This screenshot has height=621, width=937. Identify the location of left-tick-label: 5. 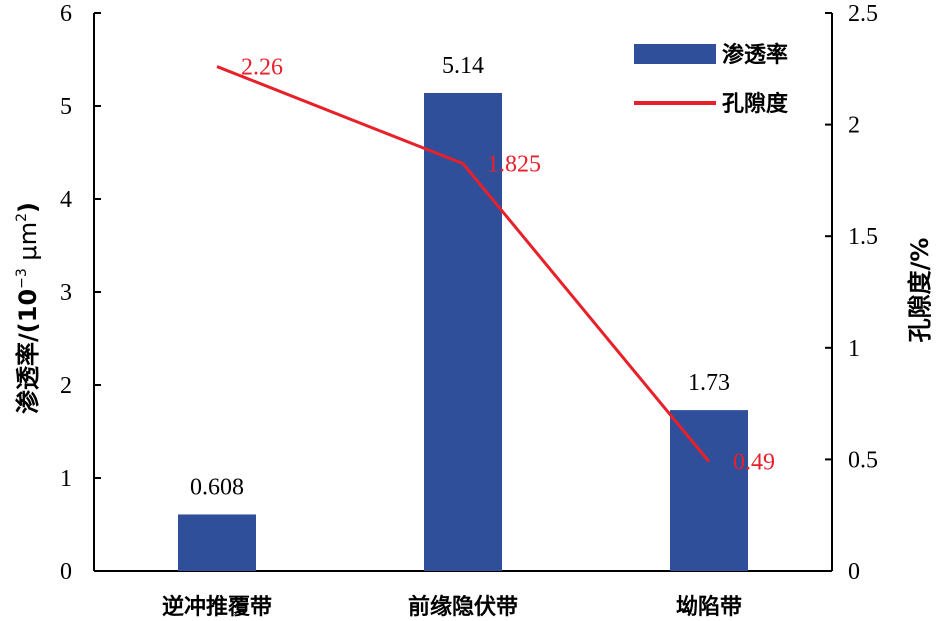
(66, 107).